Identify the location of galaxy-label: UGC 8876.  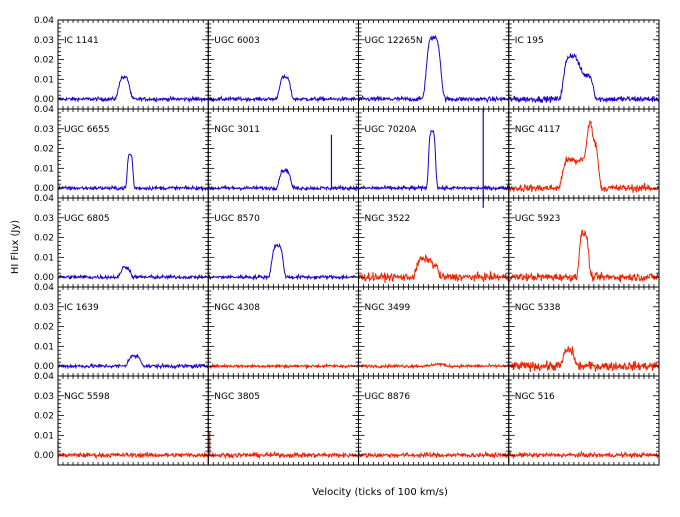
(388, 397).